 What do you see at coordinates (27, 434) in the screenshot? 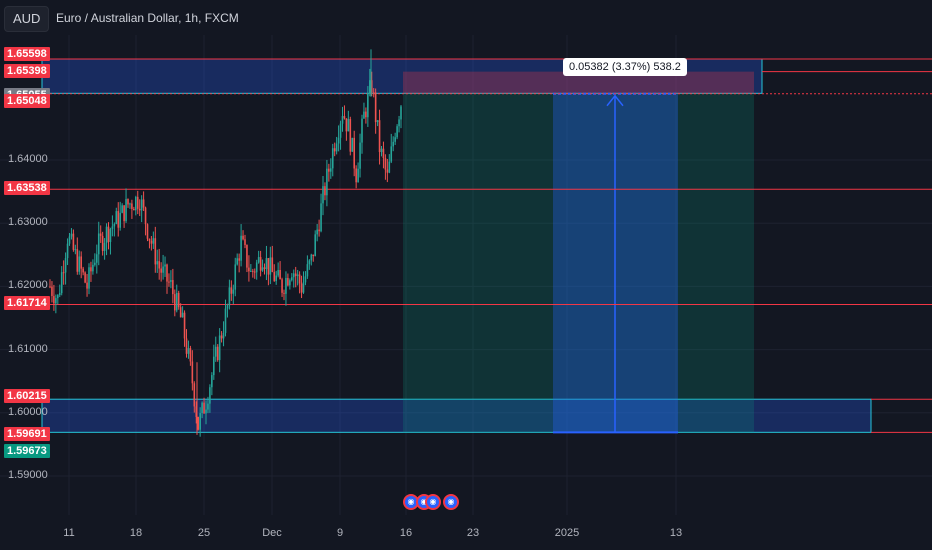
I see `price-label-zone-bottom: 1.59691` at bounding box center [27, 434].